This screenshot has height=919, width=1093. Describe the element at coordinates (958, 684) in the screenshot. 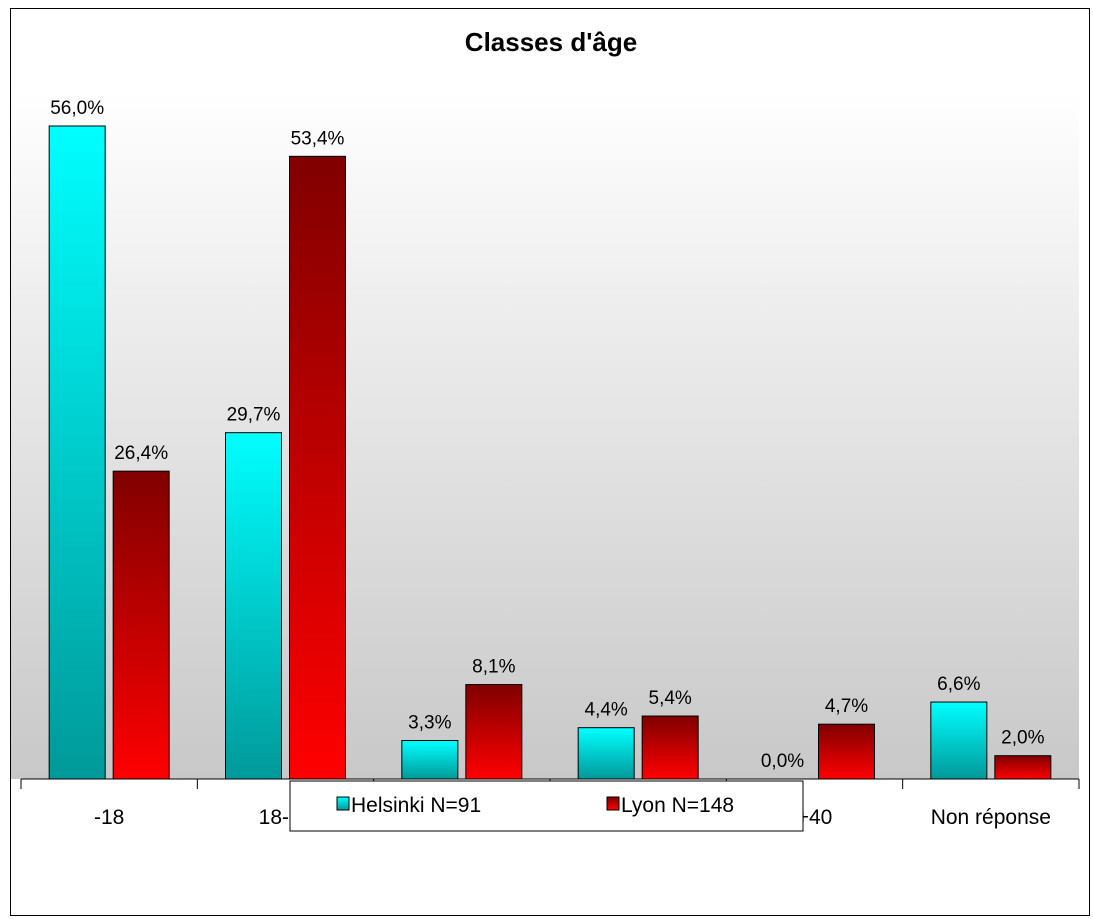

I see `data-label: 6,6%` at that location.